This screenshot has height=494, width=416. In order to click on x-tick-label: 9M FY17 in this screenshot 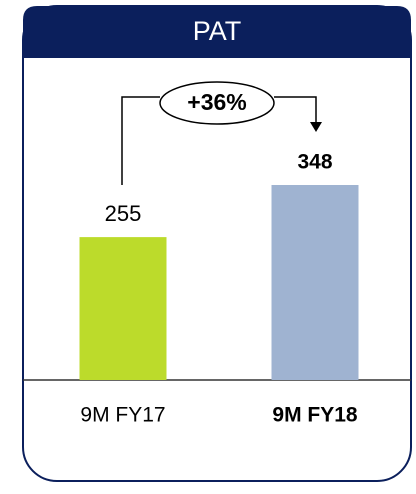, I will do `click(122, 415)`.